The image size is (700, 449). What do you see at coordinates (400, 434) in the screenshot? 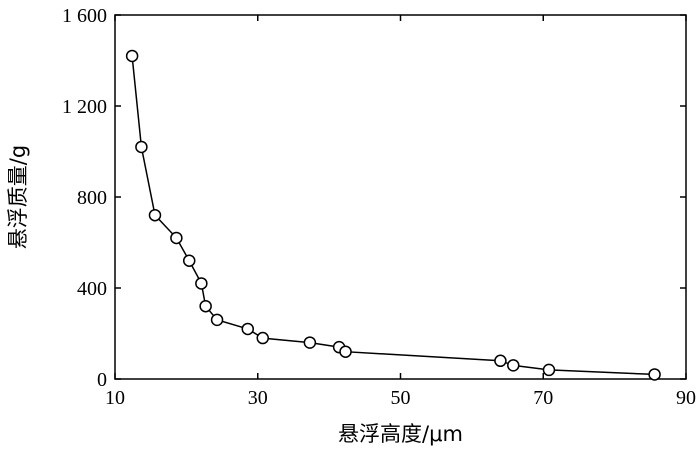
I see `x-axis-title: 悬浮高度/μm` at bounding box center [400, 434].